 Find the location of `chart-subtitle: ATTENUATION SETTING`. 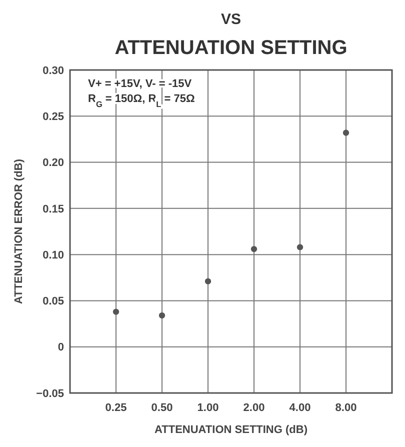

chart-subtitle: ATTENUATION SETTING is located at coordinates (231, 48).